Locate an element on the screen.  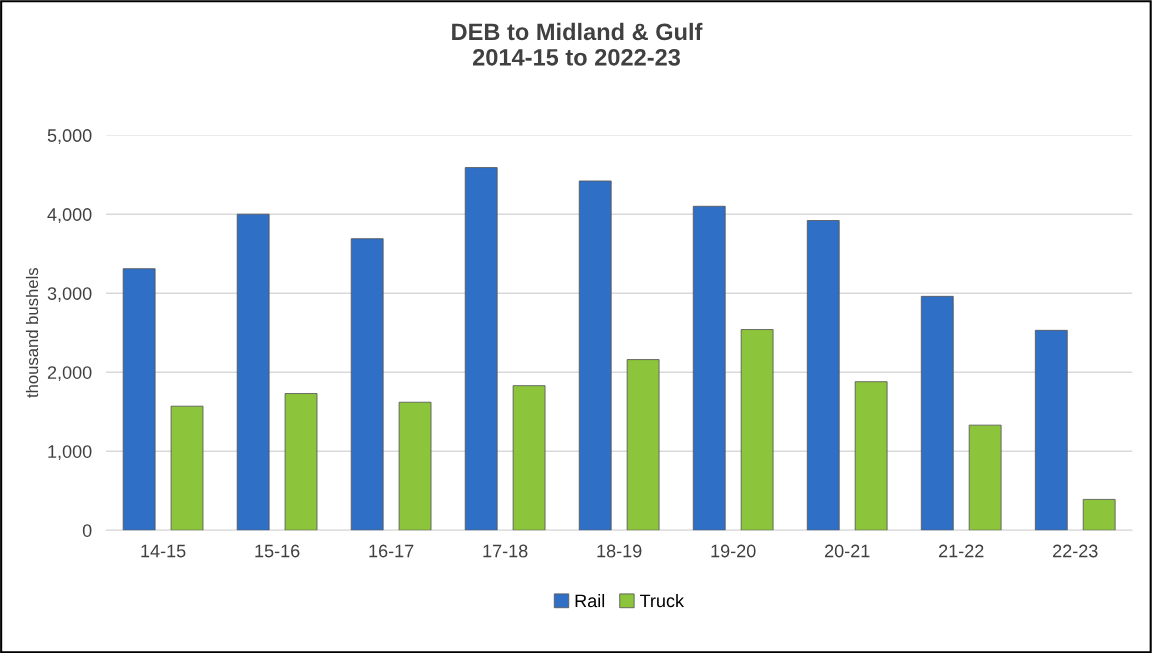
chart-title: DEB to Midland & Gulf 2014-15 to 2022-23 is located at coordinates (577, 44).